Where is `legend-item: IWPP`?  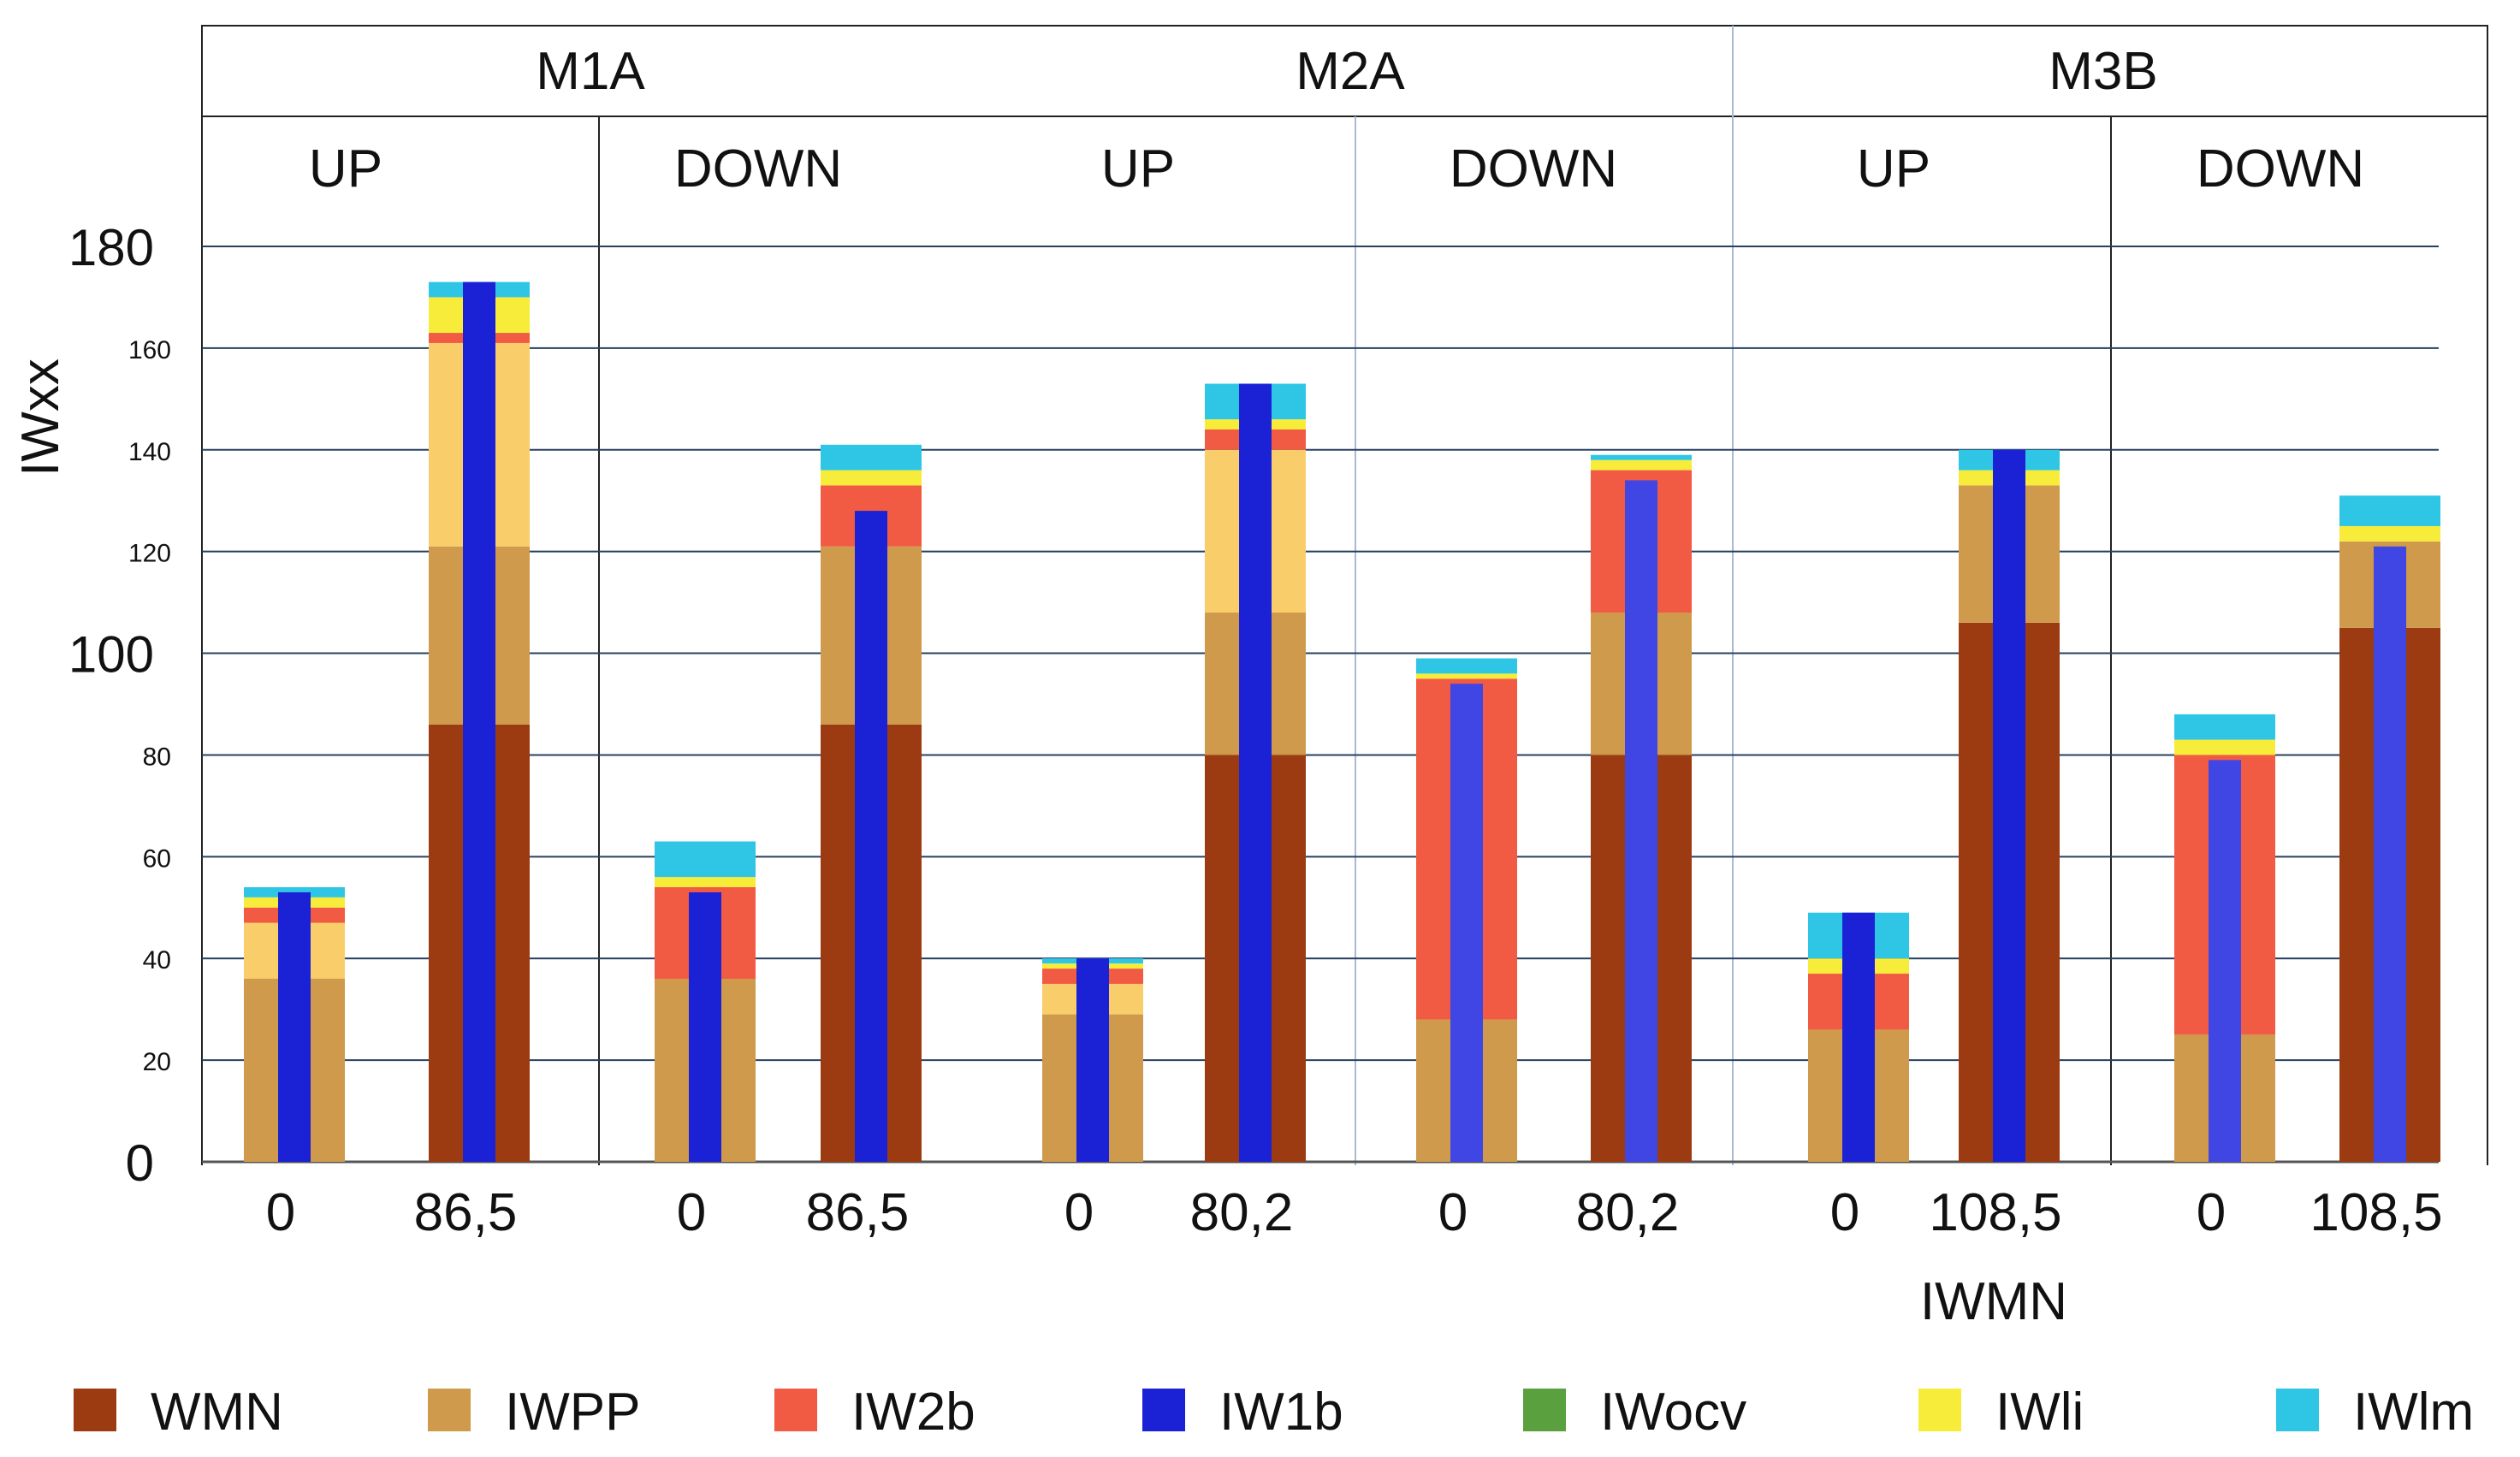 legend-item: IWPP is located at coordinates (534, 1413).